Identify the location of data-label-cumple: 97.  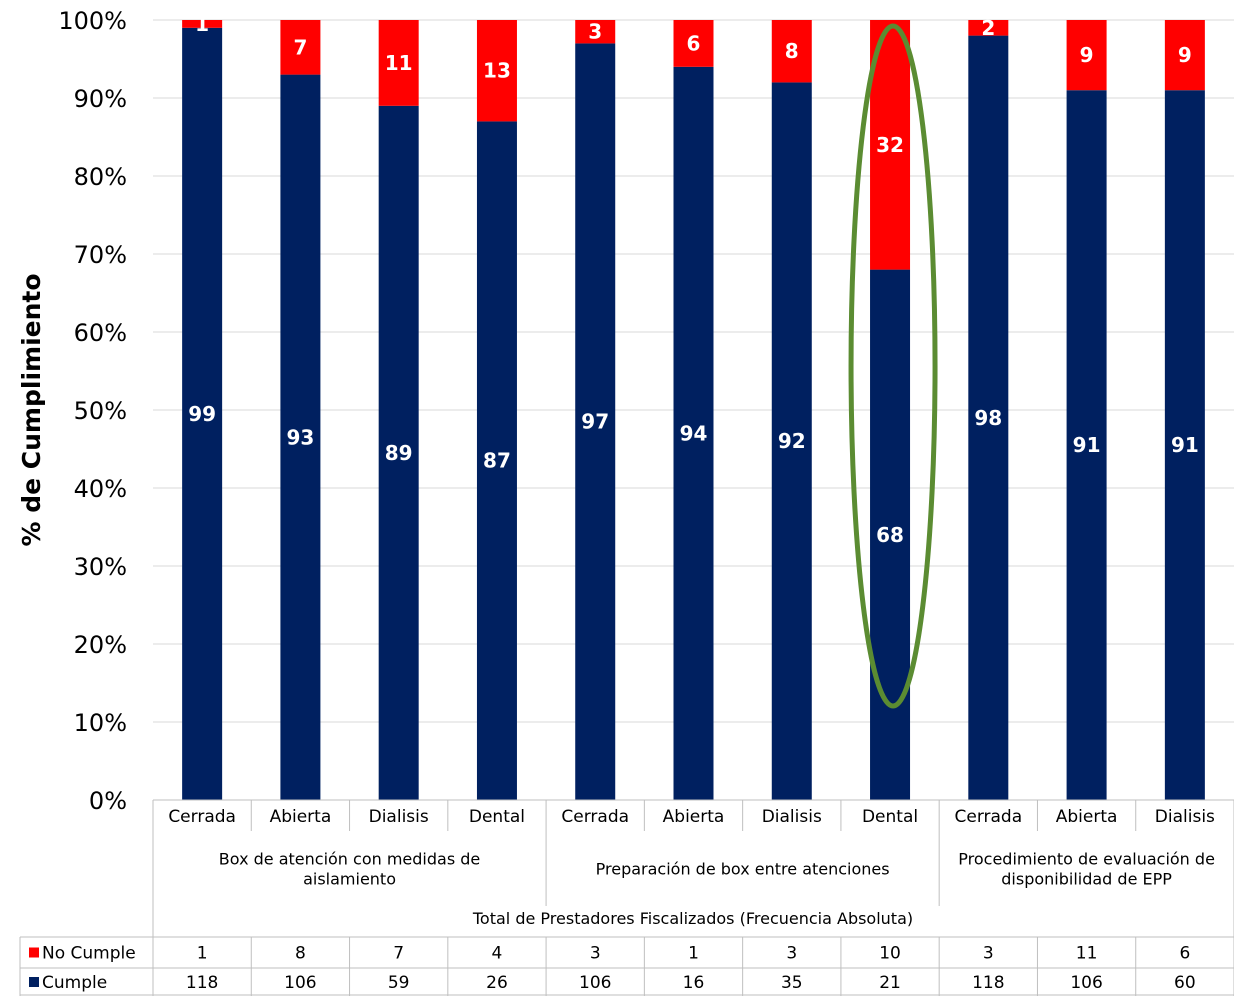
(595, 422).